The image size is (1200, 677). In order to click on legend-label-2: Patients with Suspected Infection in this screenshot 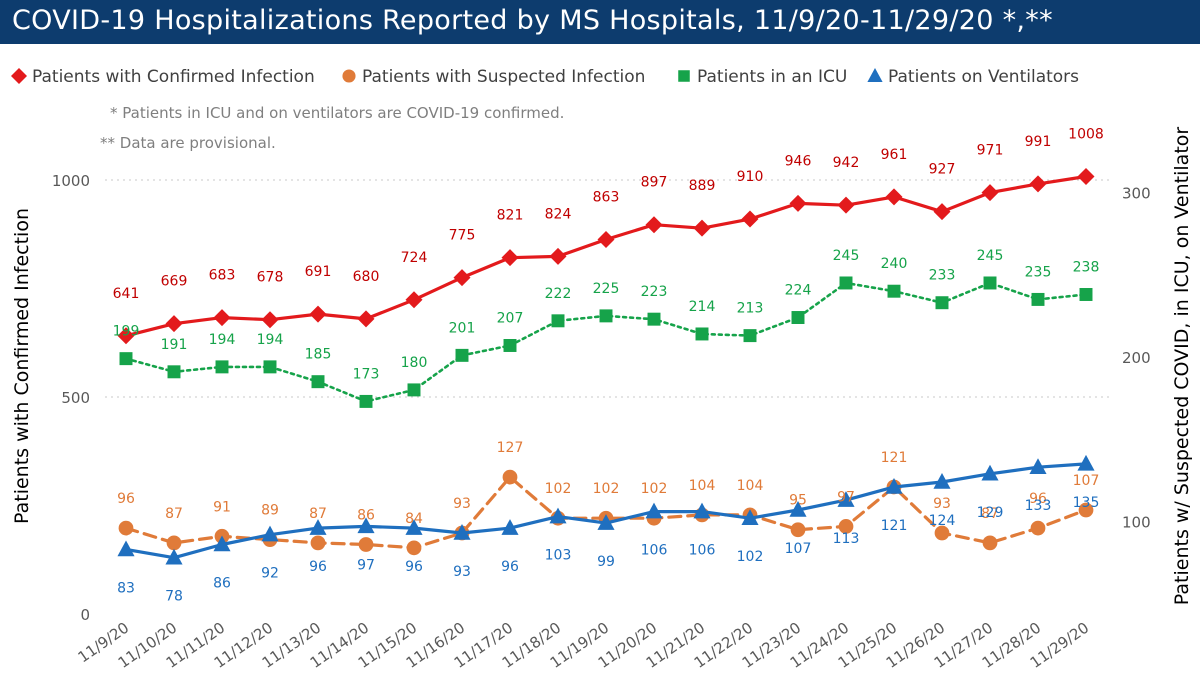, I will do `click(503, 77)`.